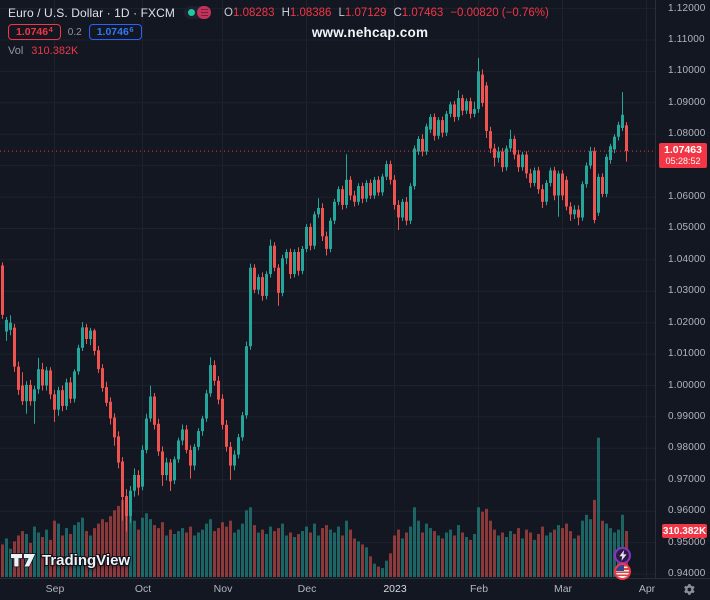  What do you see at coordinates (622, 555) in the screenshot?
I see `lightning-bubble-button` at bounding box center [622, 555].